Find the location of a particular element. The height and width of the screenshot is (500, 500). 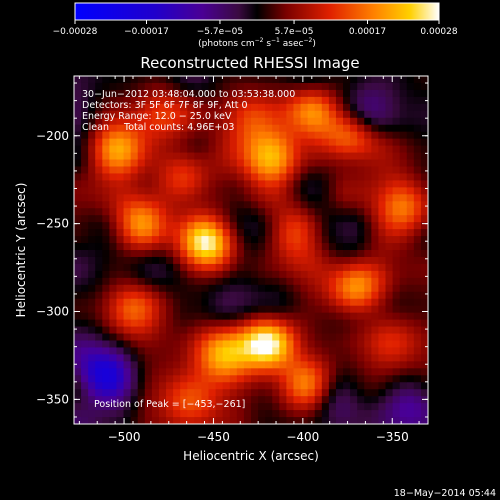

x-tick-label: −400 is located at coordinates (302, 437).